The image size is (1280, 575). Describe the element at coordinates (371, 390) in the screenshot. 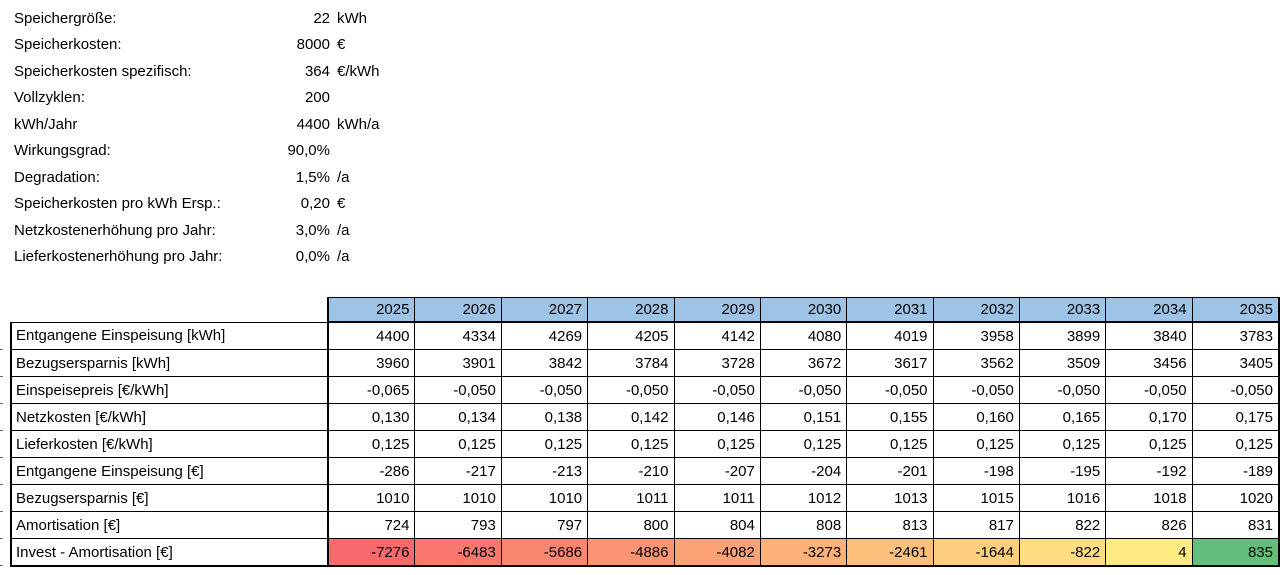

I see `data-cell: -0,065` at that location.